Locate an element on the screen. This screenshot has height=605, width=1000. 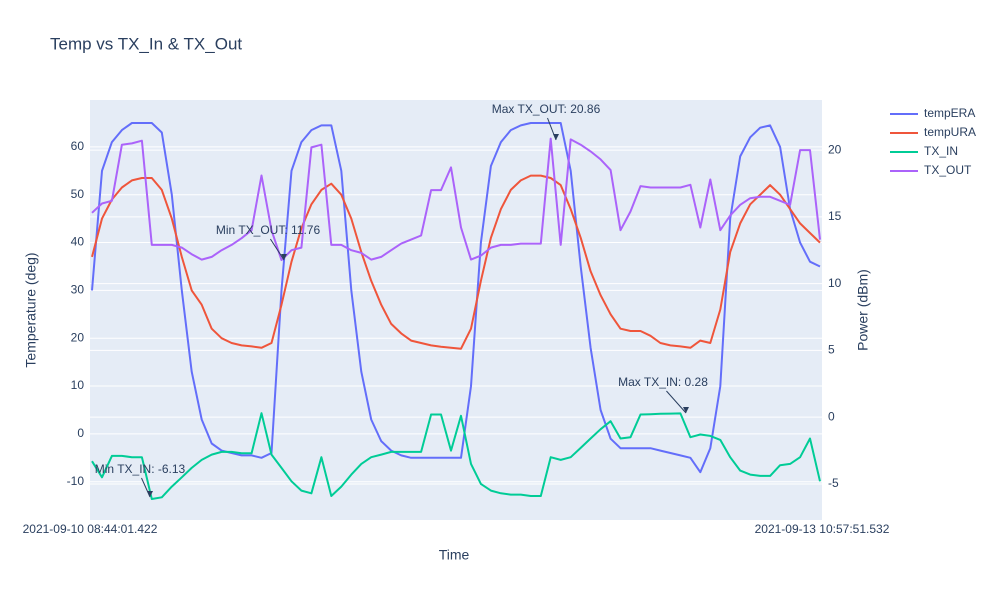
annotation: Max TX_OUT: 20.86 is located at coordinates (546, 109).